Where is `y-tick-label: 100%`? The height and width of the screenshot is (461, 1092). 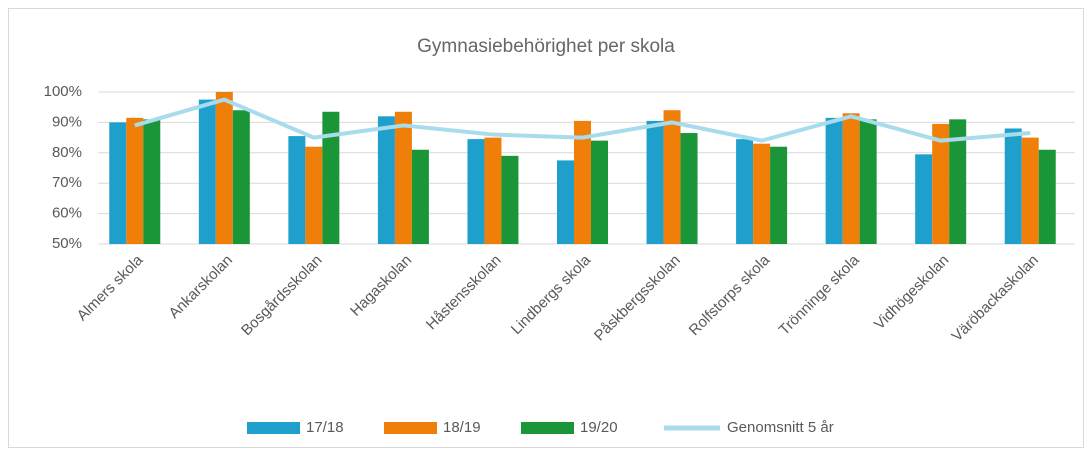 y-tick-label: 100% is located at coordinates (63, 91).